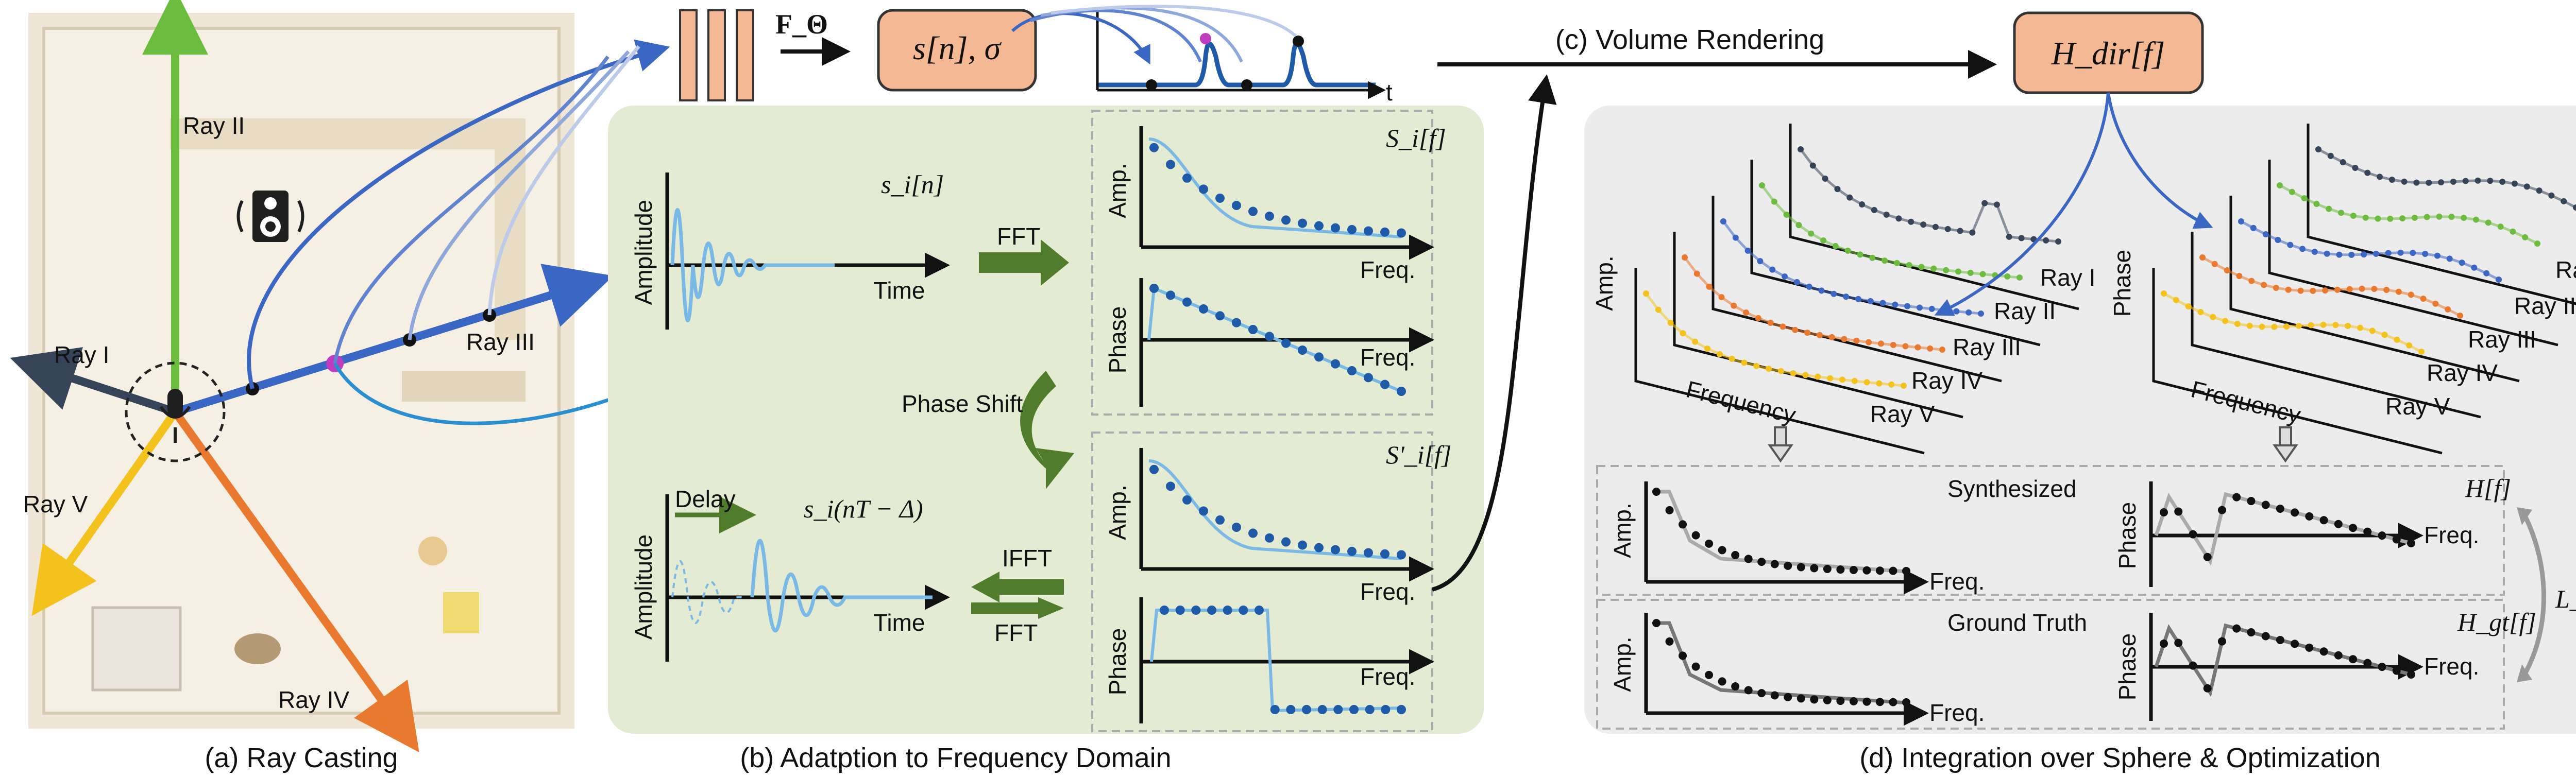  I want to click on down-arrow, so click(1780, 444).